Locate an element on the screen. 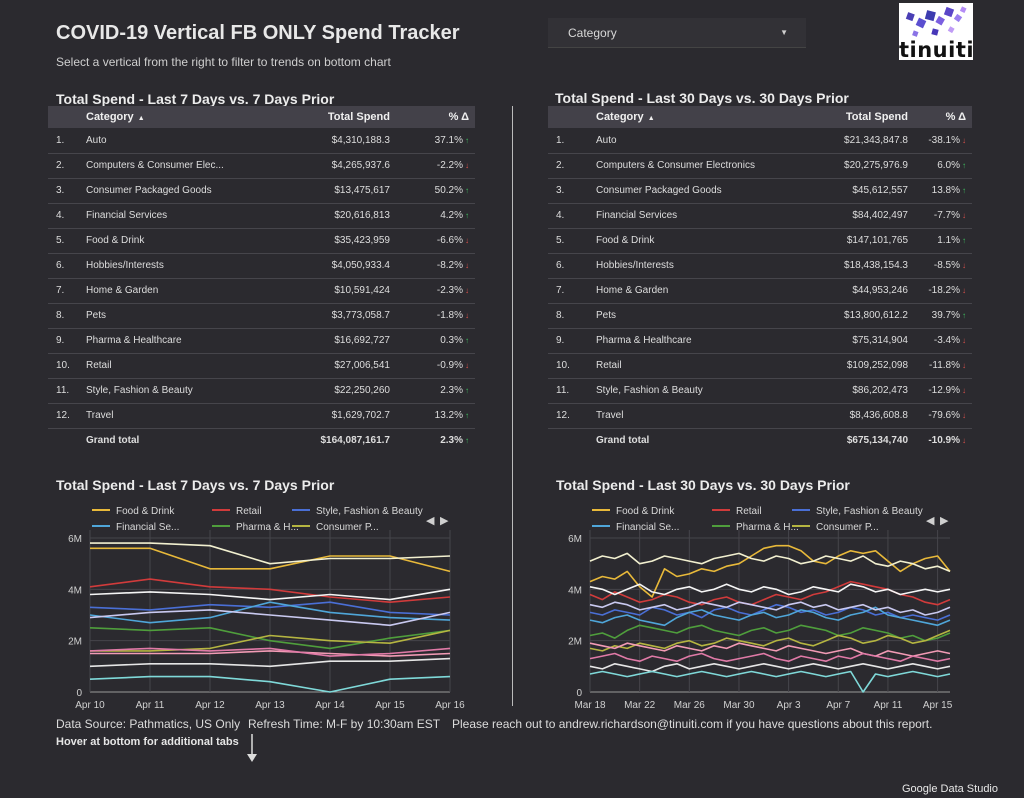 Image resolution: width=1024 pixels, height=798 pixels. header-num is located at coordinates (572, 117).